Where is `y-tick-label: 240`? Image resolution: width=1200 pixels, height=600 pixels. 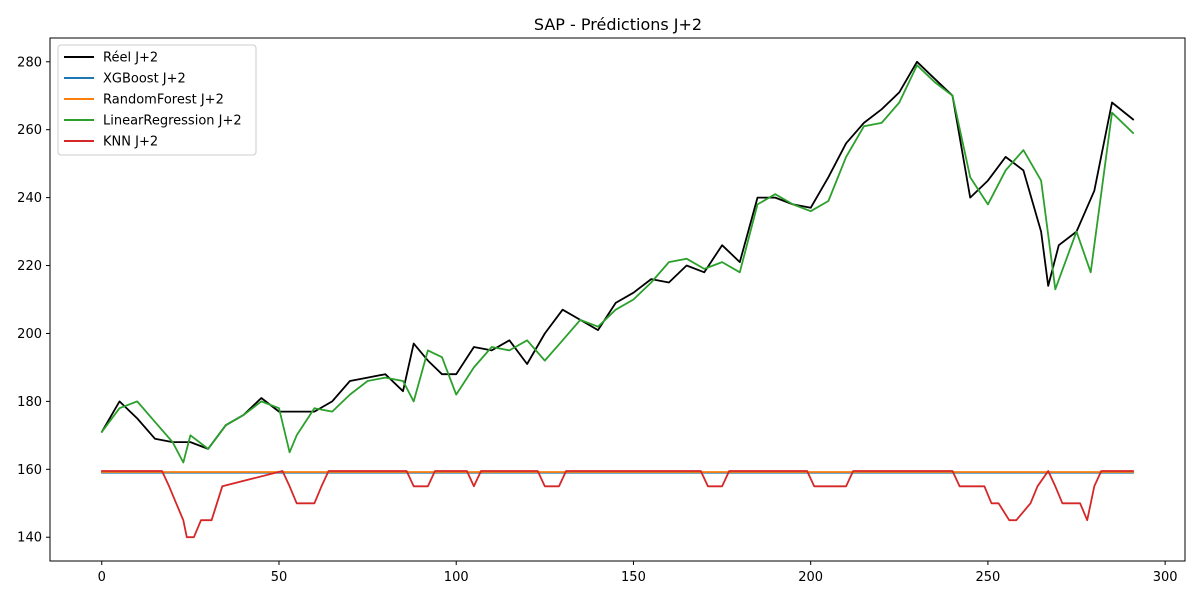
y-tick-label: 240 is located at coordinates (29, 198).